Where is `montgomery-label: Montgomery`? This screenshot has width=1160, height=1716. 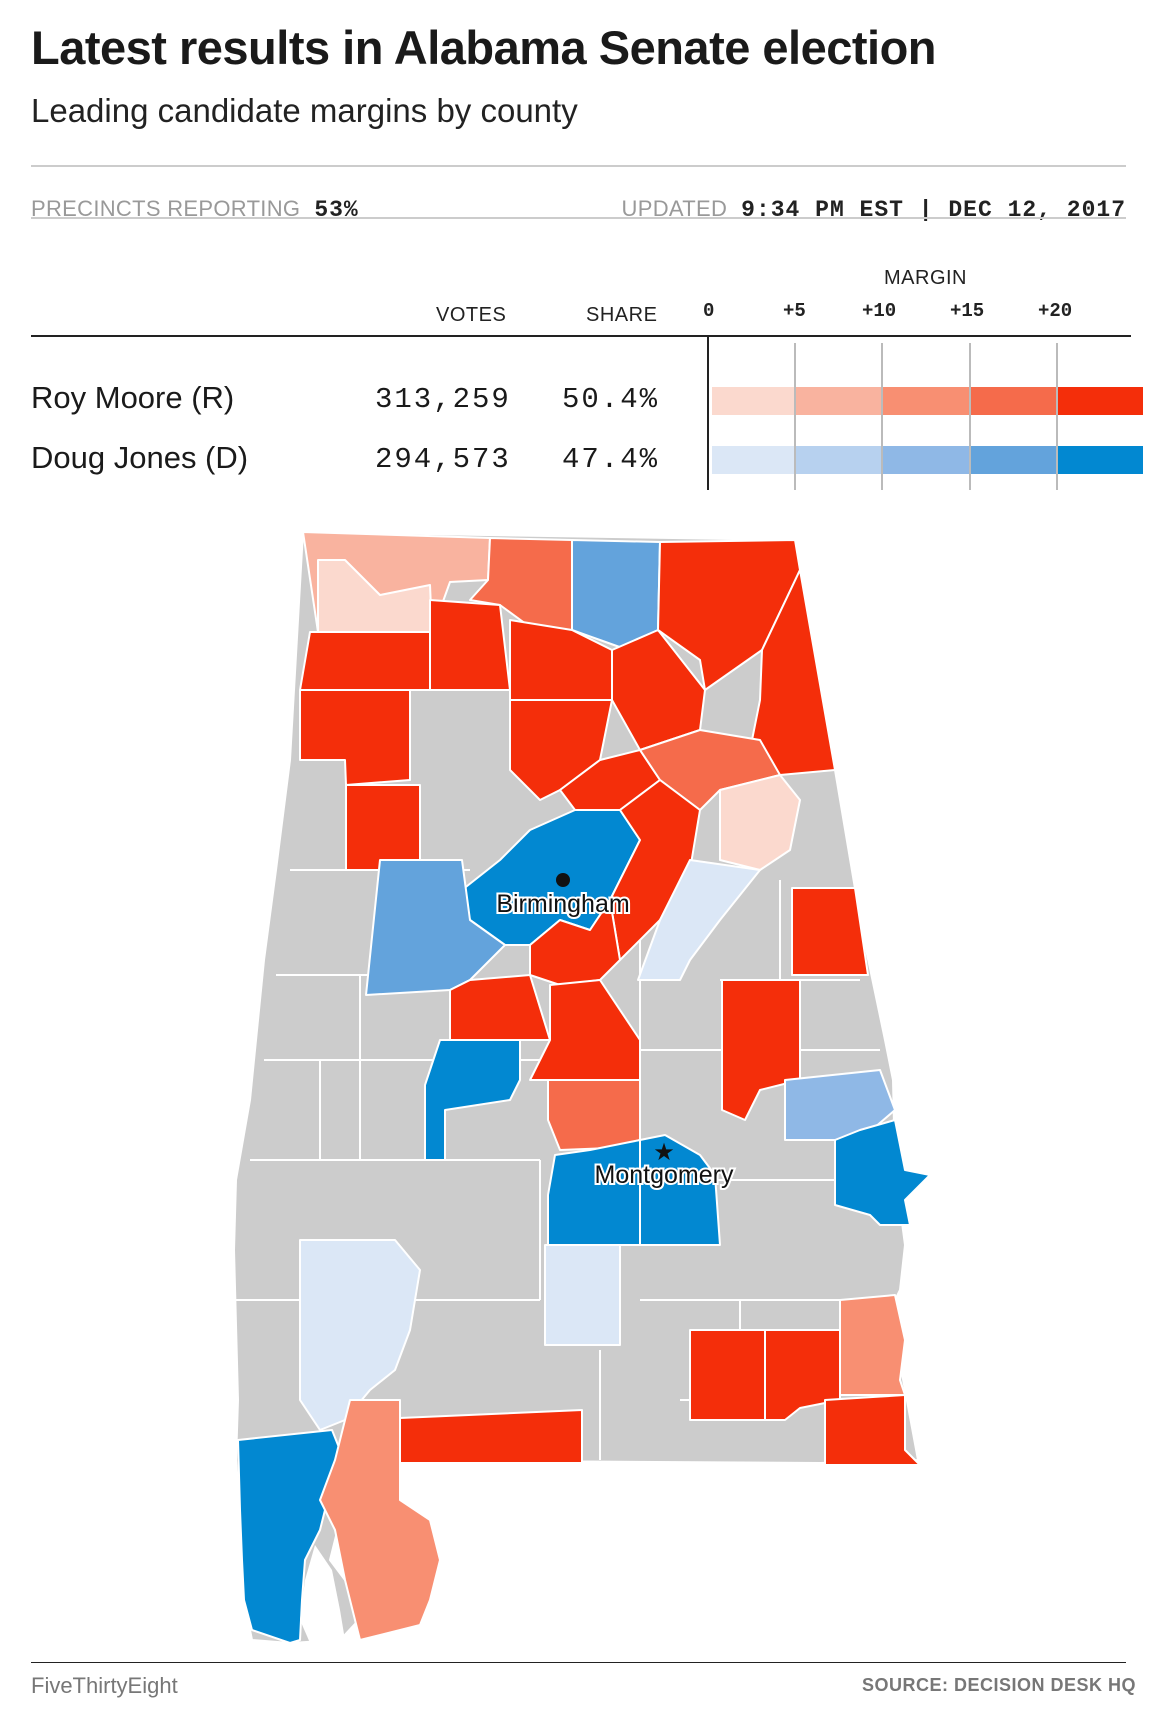 montgomery-label: Montgomery is located at coordinates (664, 1175).